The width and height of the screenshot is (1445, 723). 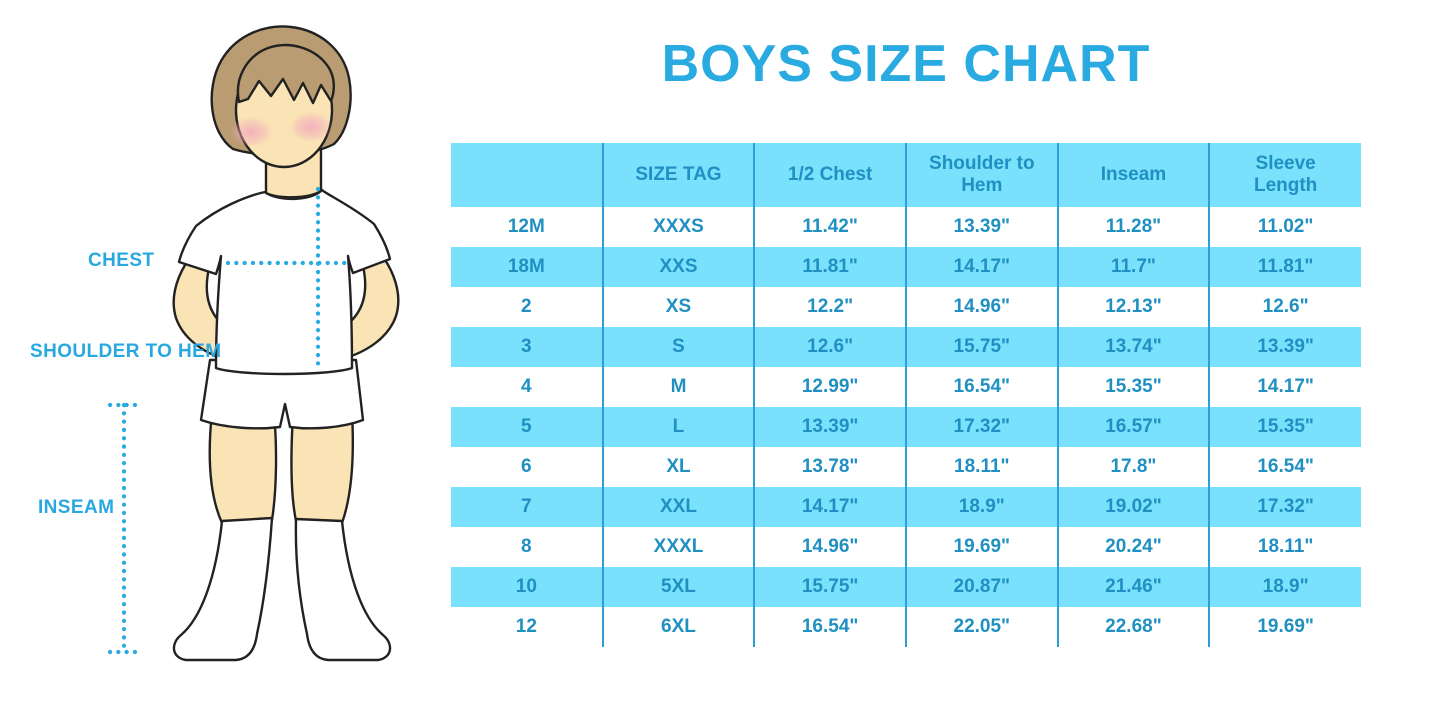 I want to click on shoulder-to-hem-label: SHOULDER TO HEM, so click(x=126, y=351).